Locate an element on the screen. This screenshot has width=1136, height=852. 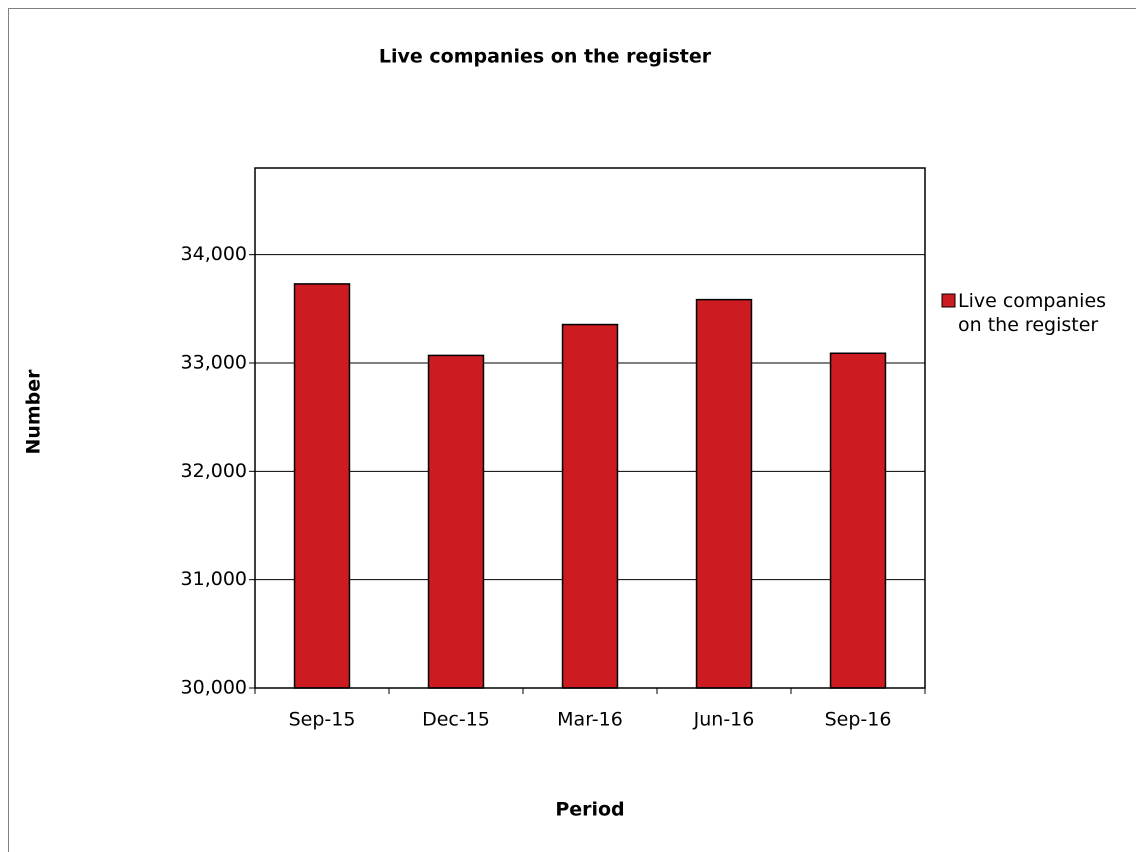
y-tick-label: 32,000 is located at coordinates (214, 471).